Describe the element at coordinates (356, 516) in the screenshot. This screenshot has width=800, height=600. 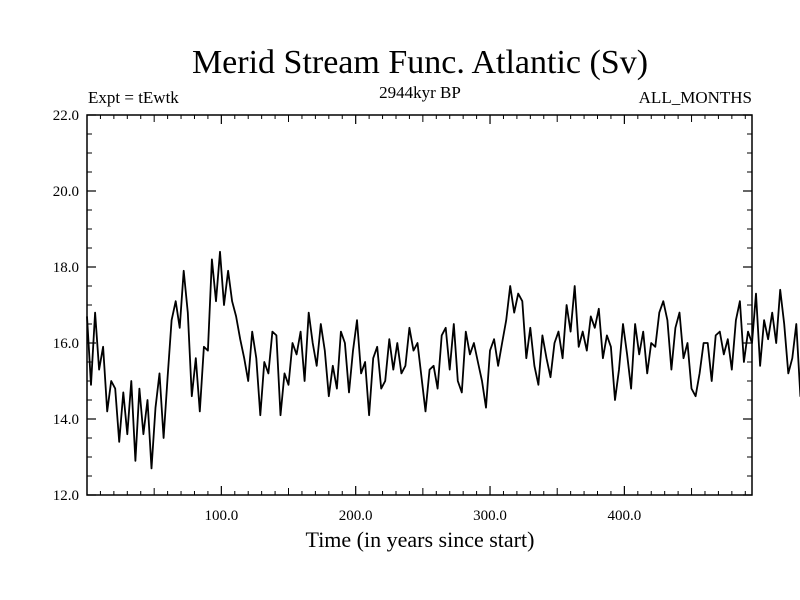
I see `x-tick-label: 200.0` at that location.